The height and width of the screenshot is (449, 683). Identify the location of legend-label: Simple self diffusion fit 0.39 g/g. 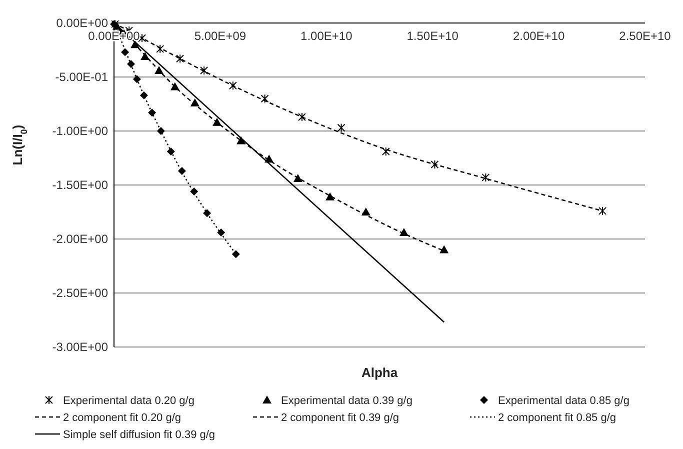
(139, 434).